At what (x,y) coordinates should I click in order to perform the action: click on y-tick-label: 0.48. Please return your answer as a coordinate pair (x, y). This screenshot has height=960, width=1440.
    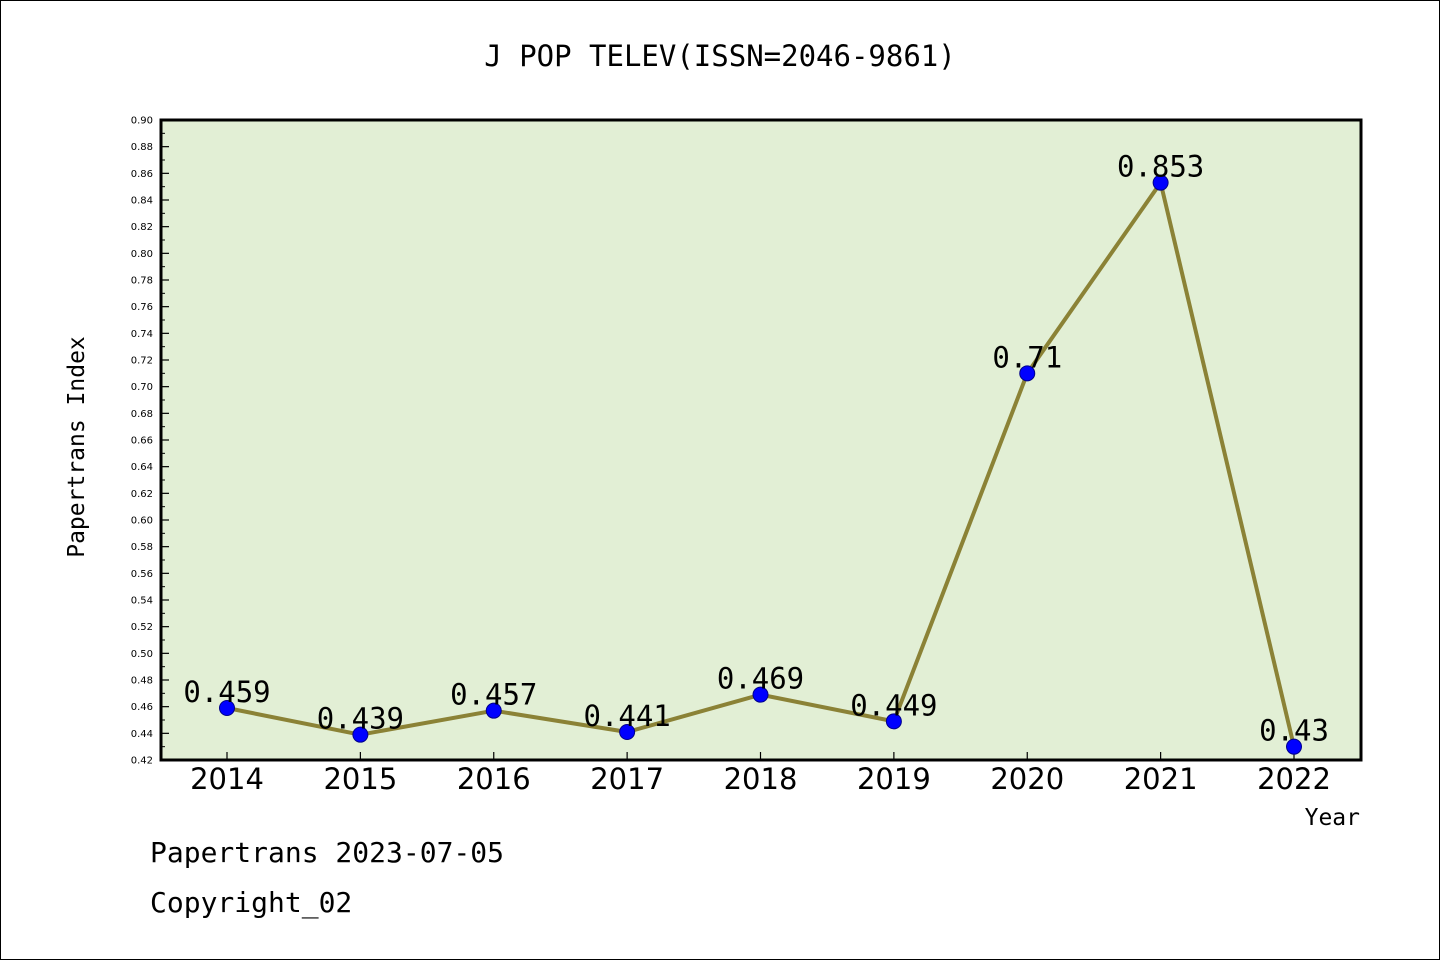
    Looking at the image, I should click on (142, 681).